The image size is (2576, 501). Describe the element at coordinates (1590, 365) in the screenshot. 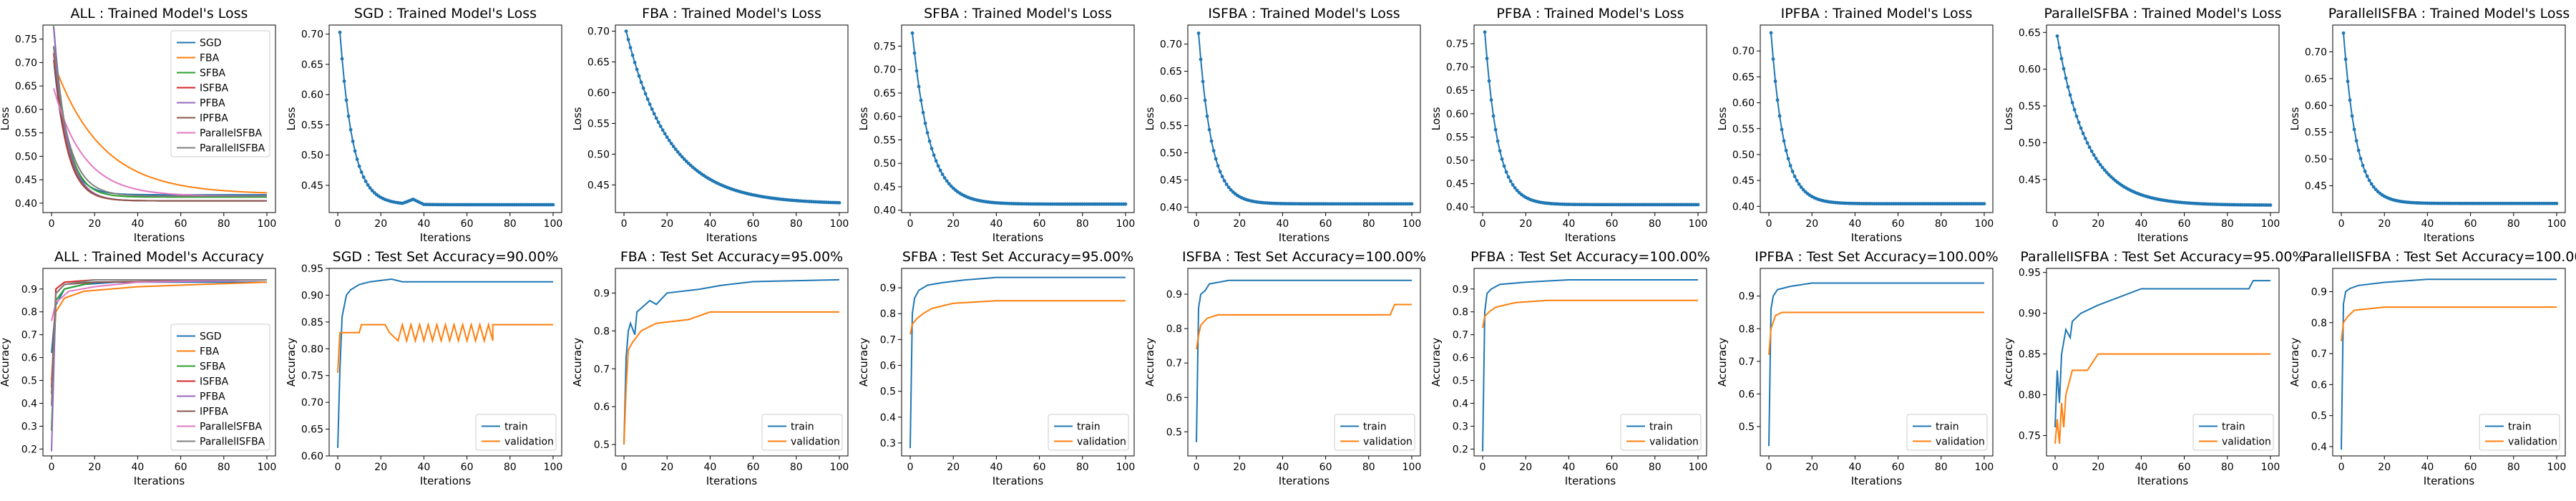

I see `series-line-train` at that location.